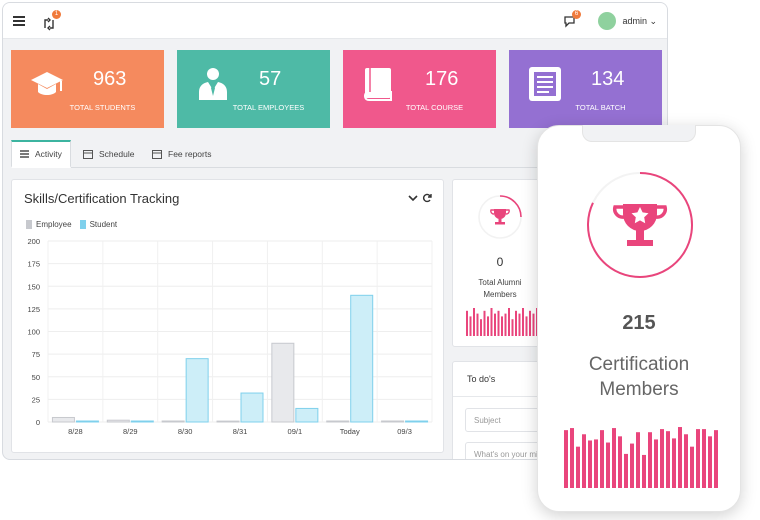  Describe the element at coordinates (252, 407) in the screenshot. I see `bar-student-8/31` at that location.